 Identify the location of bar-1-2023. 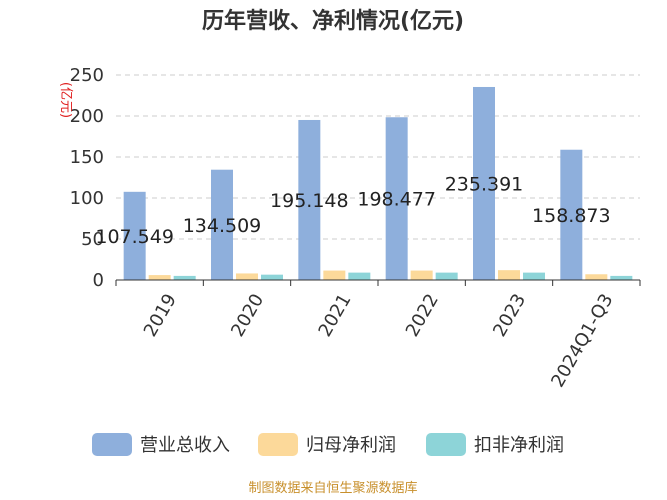
(484, 183).